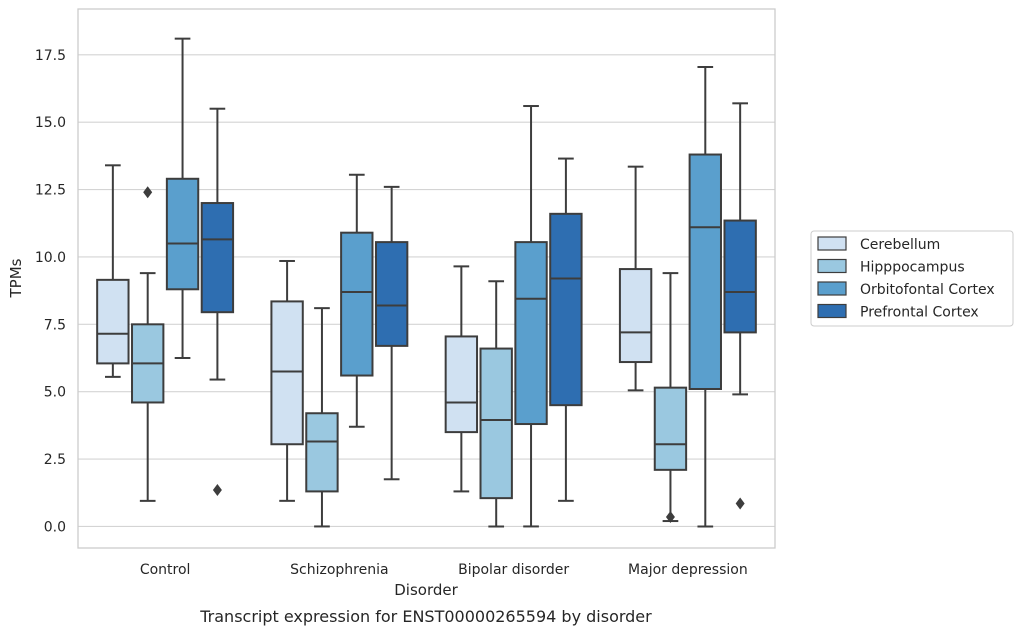 This screenshot has width=1023, height=634. I want to click on y-tick-label: 0.0, so click(55, 527).